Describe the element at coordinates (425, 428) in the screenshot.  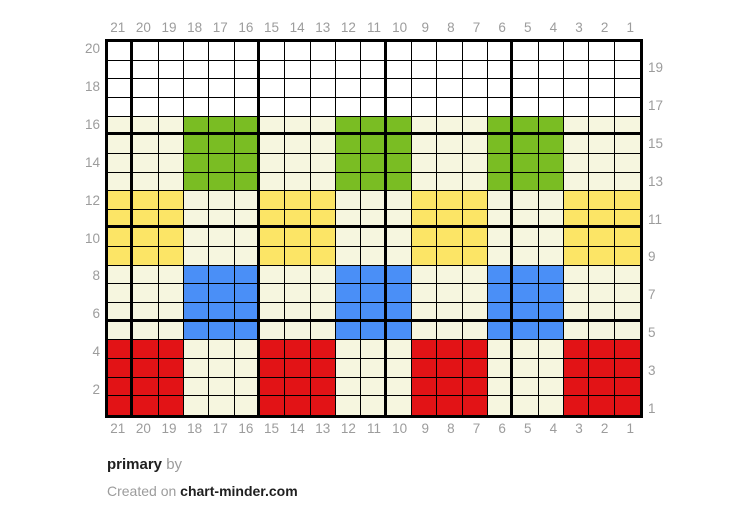
I see `column-label: 9` at that location.